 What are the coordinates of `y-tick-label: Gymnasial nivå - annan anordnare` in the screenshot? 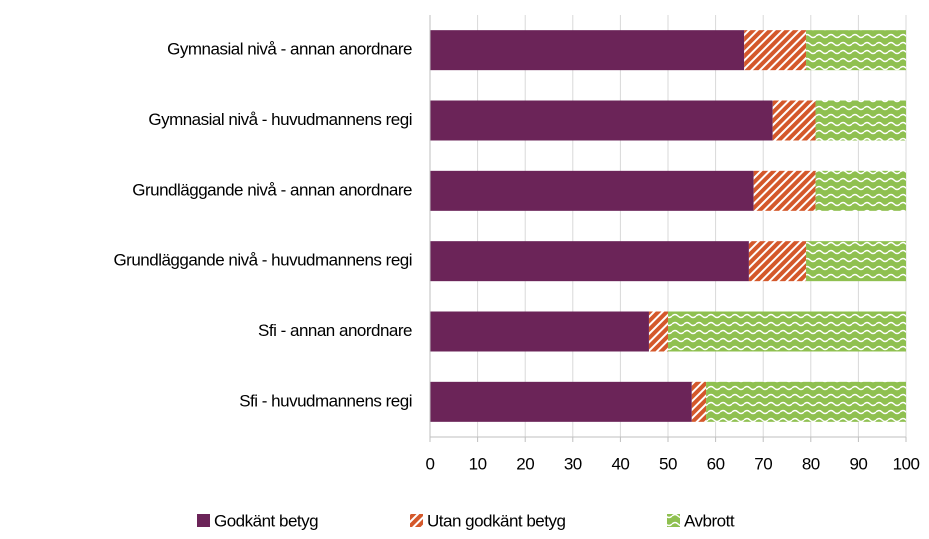 It's located at (289, 49).